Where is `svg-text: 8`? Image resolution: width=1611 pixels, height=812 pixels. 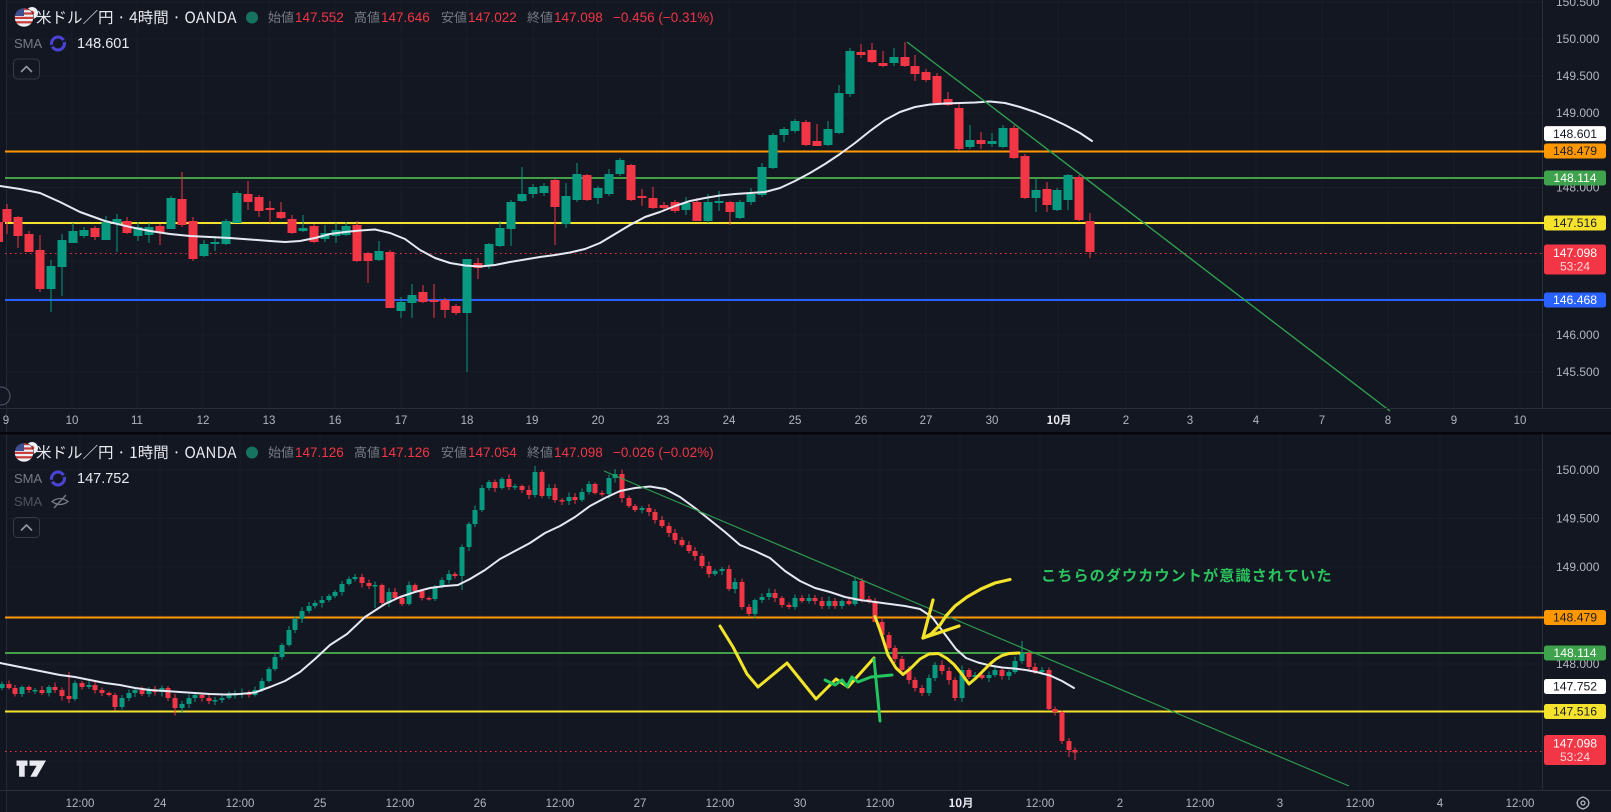
svg-text: 8 is located at coordinates (1388, 421).